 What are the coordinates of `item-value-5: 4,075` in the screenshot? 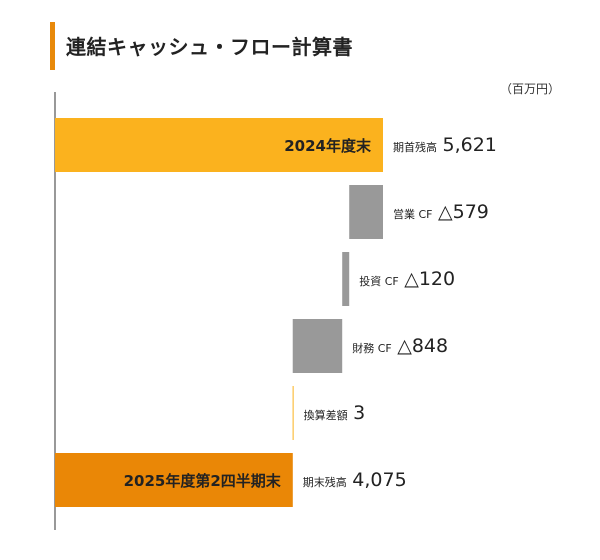 It's located at (379, 480).